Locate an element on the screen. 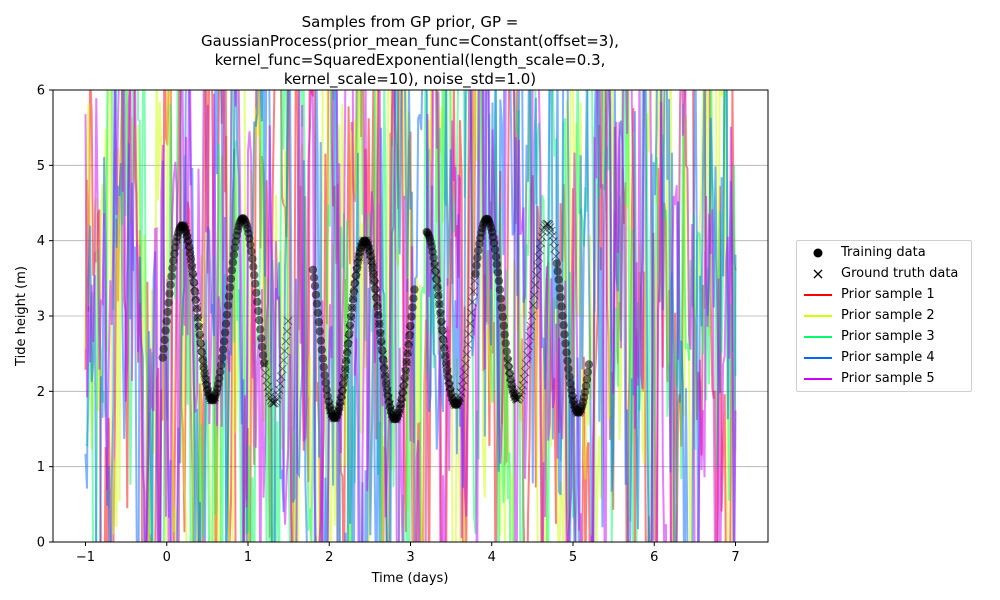 The image size is (1000, 600). legend-item-training: Training data is located at coordinates (884, 252).